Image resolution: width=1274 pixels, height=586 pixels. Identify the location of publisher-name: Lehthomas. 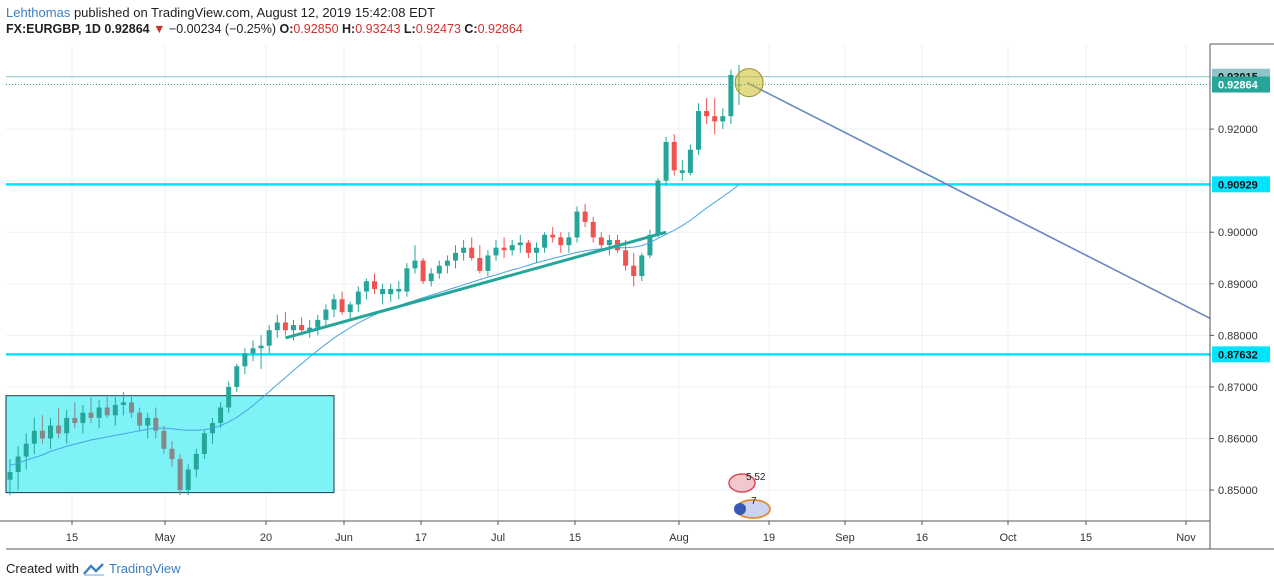
(38, 12).